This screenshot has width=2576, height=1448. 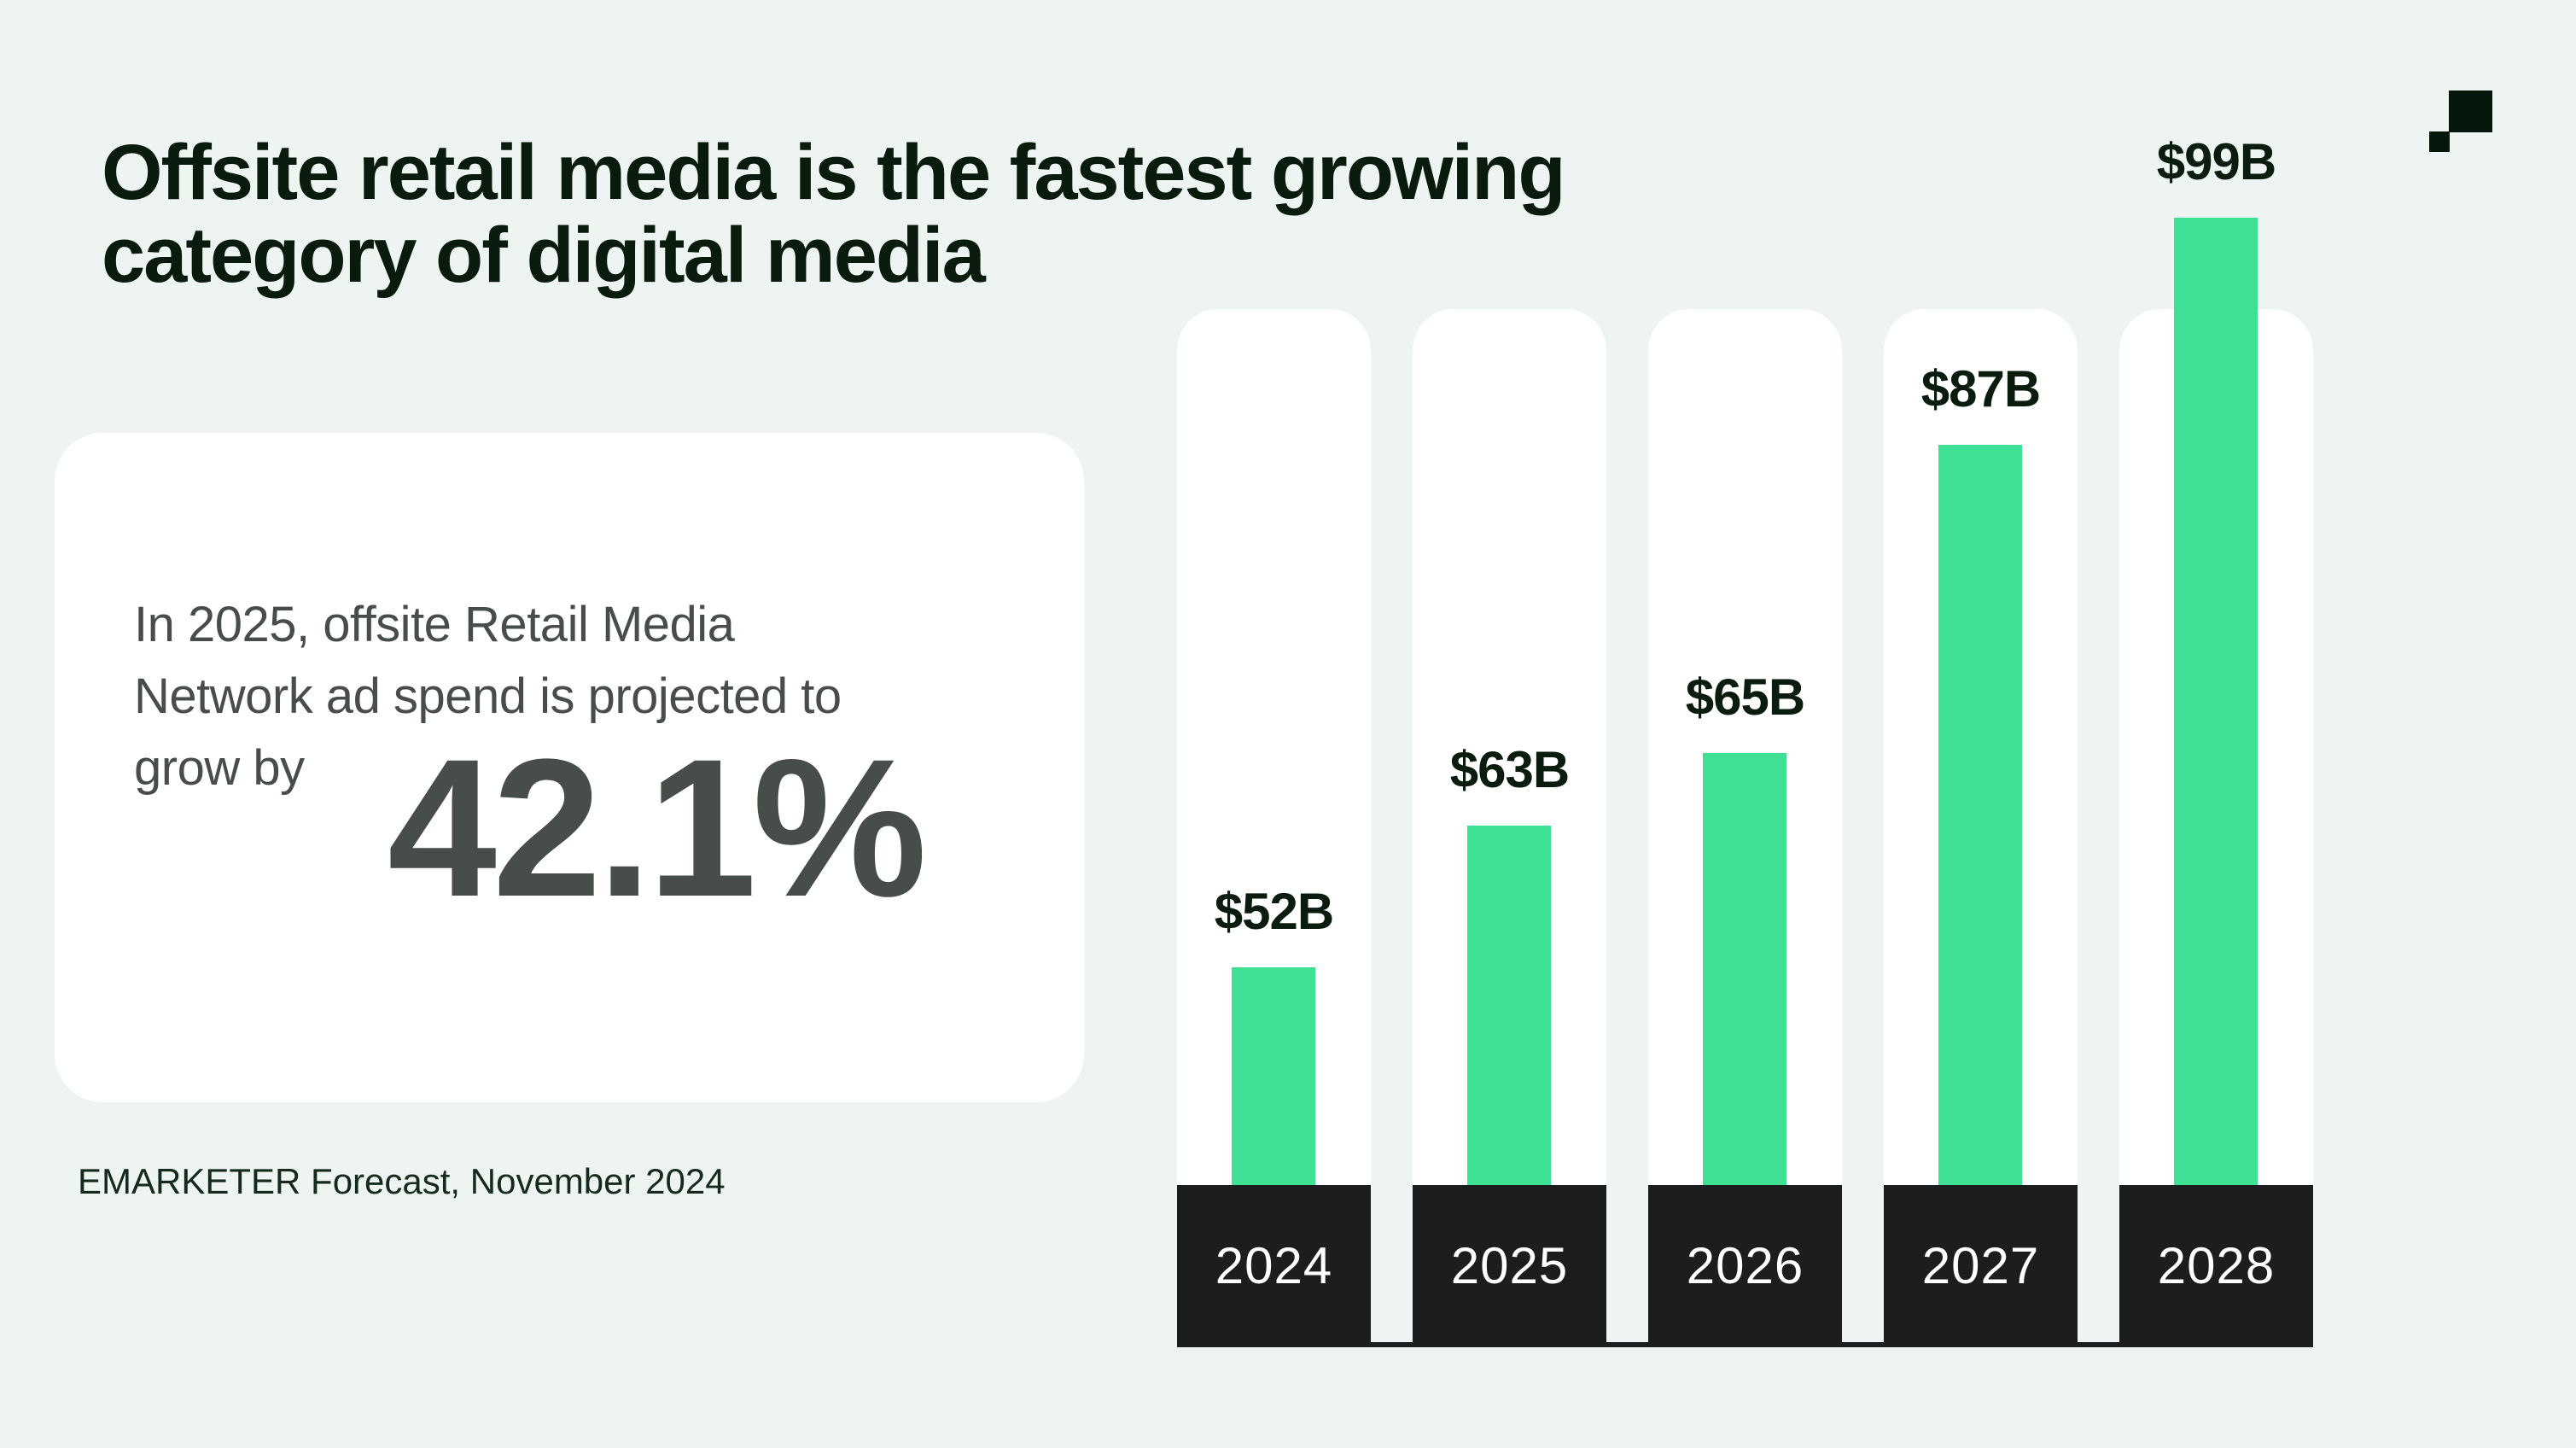 I want to click on year-label-block: 2027, so click(x=1981, y=1265).